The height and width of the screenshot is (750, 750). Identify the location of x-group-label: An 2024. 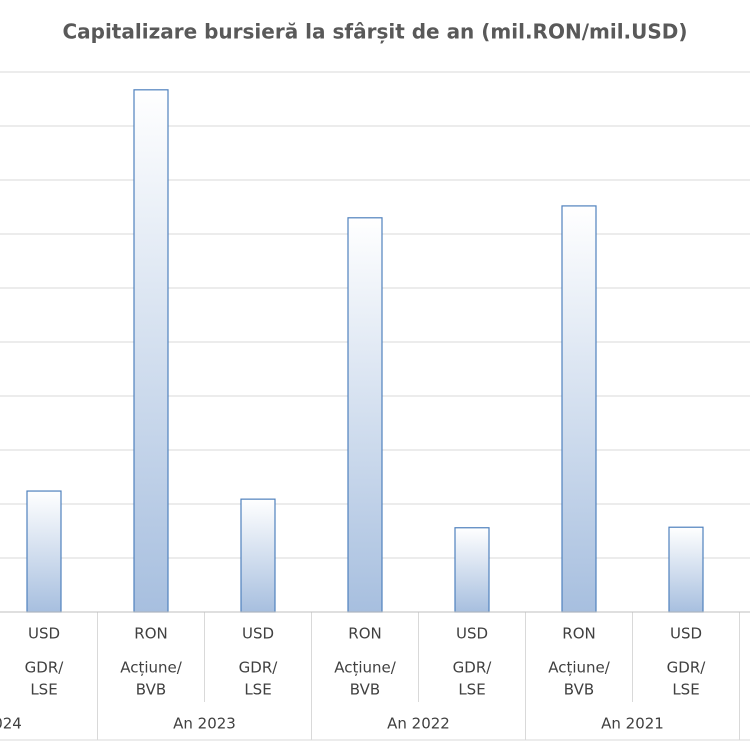
(11, 724).